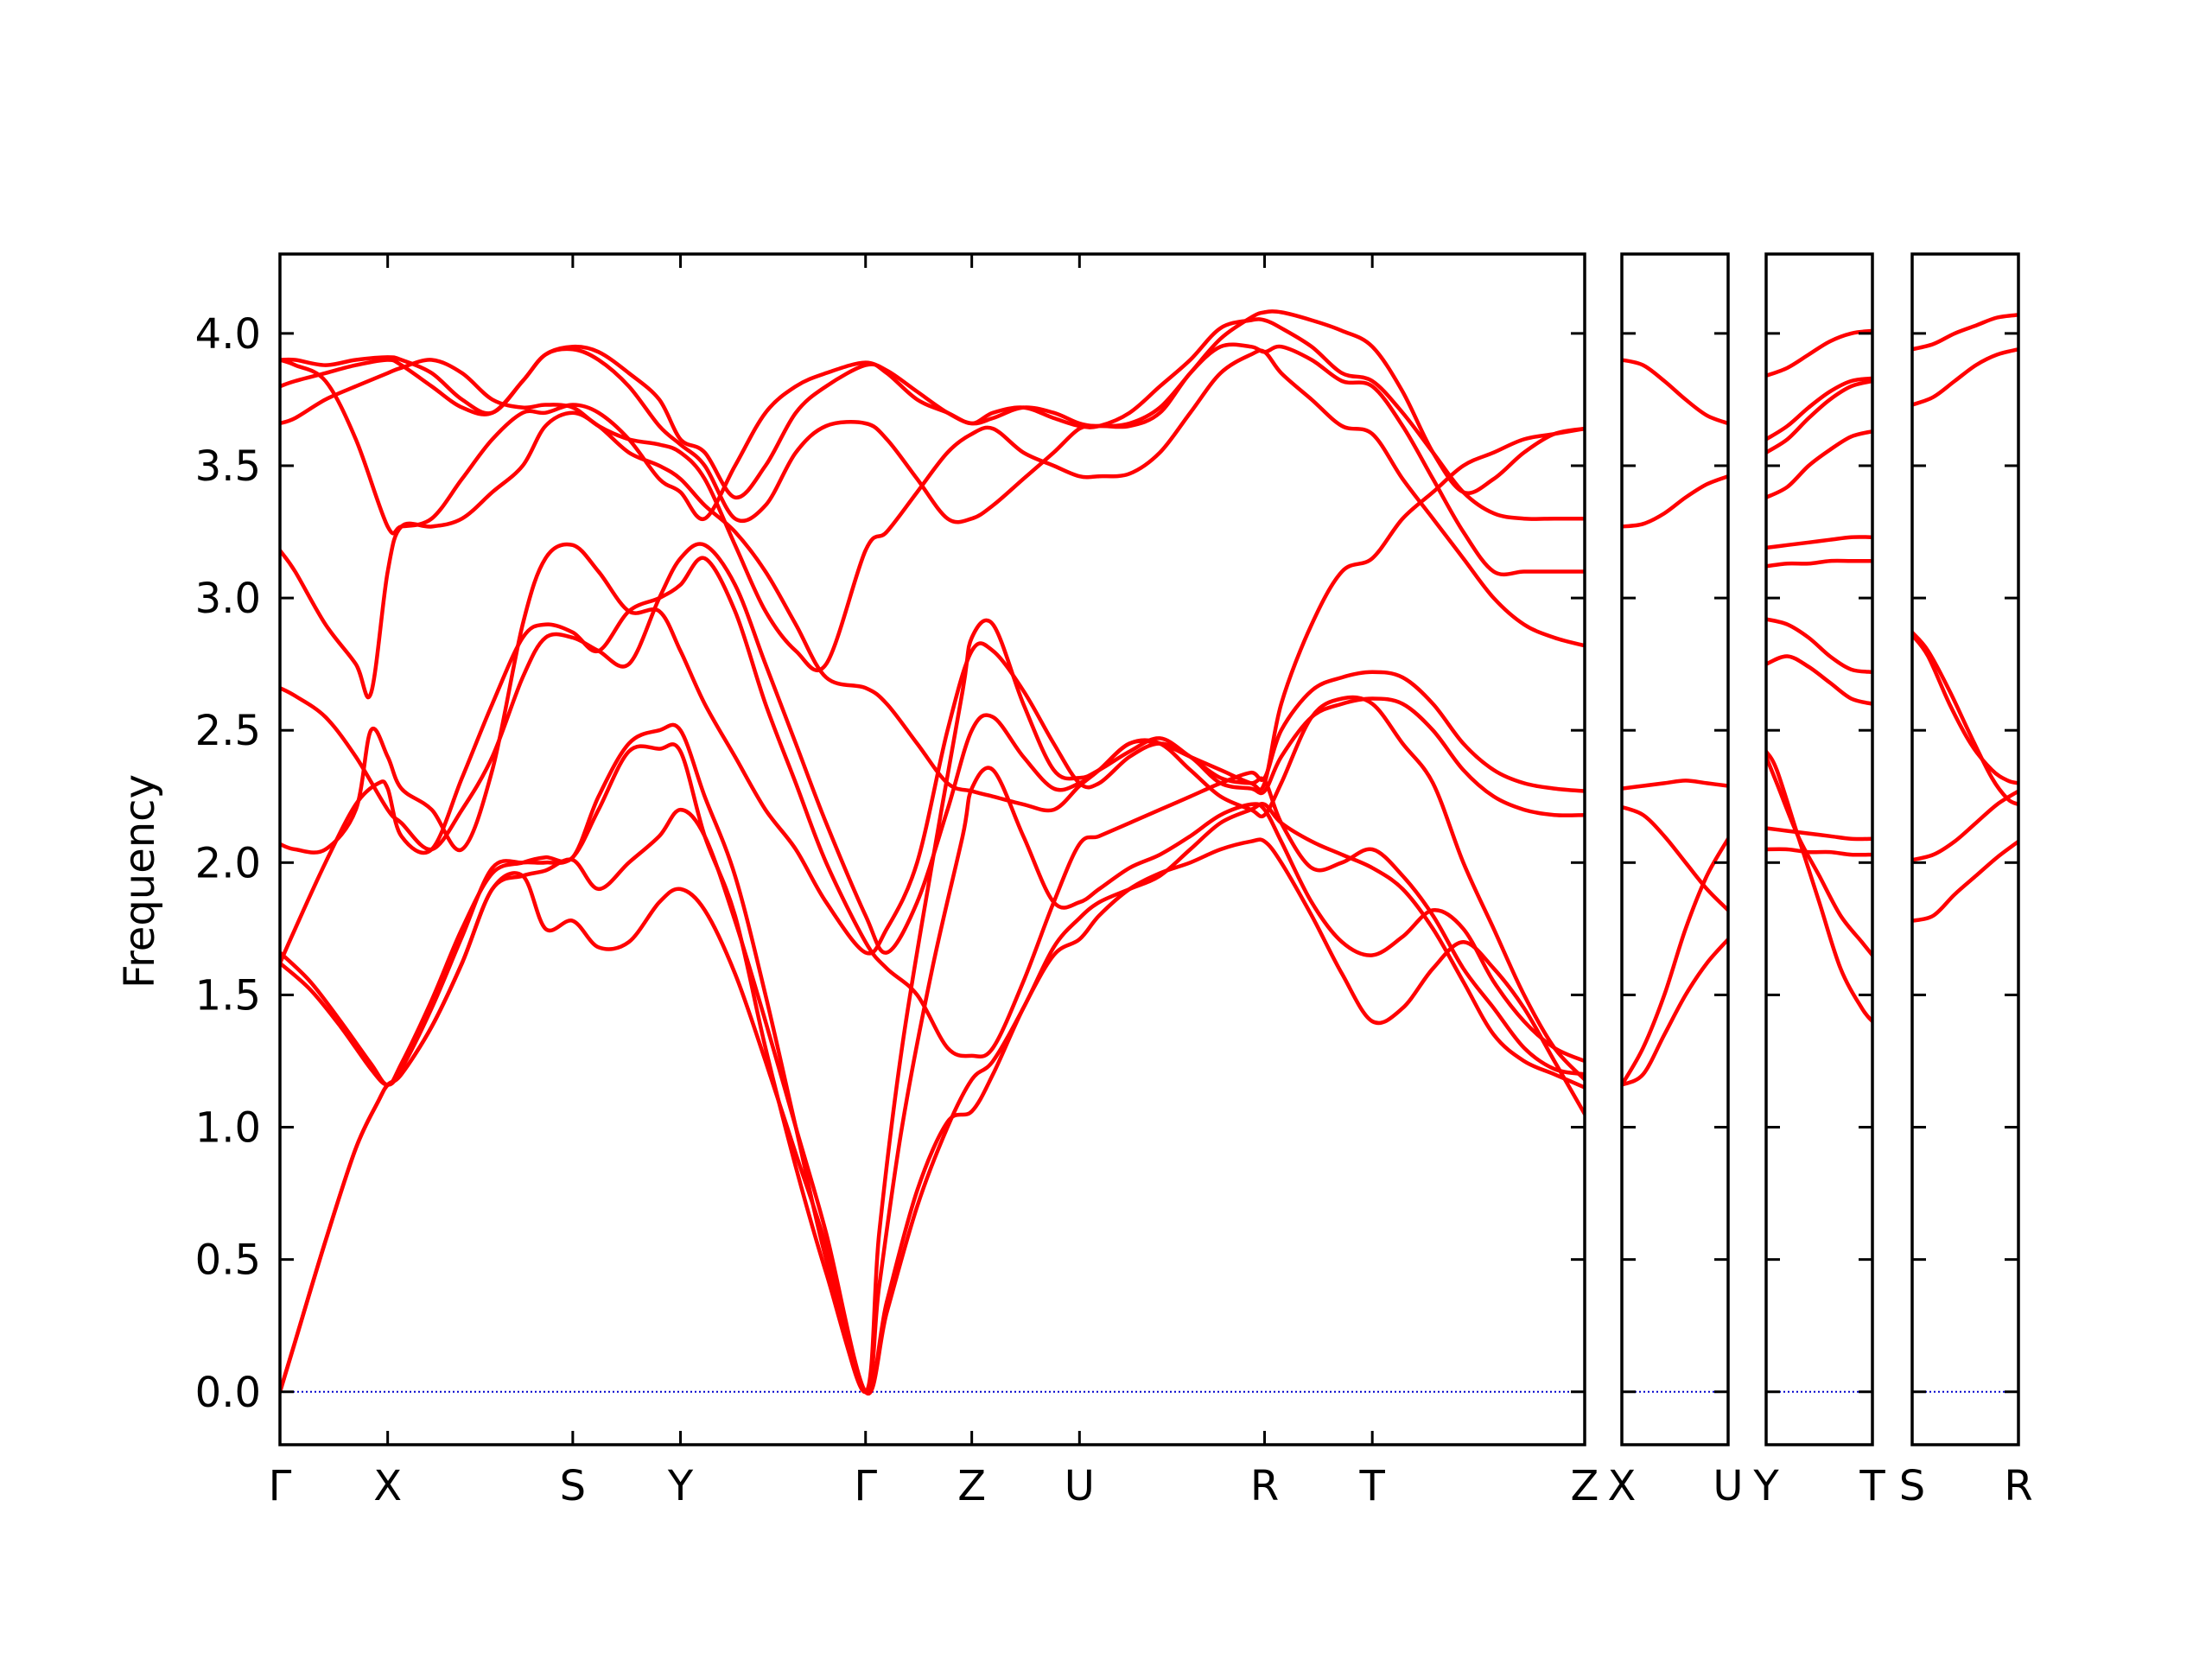  Describe the element at coordinates (228, 731) in the screenshot. I see `y-tick-label: 2.5` at that location.